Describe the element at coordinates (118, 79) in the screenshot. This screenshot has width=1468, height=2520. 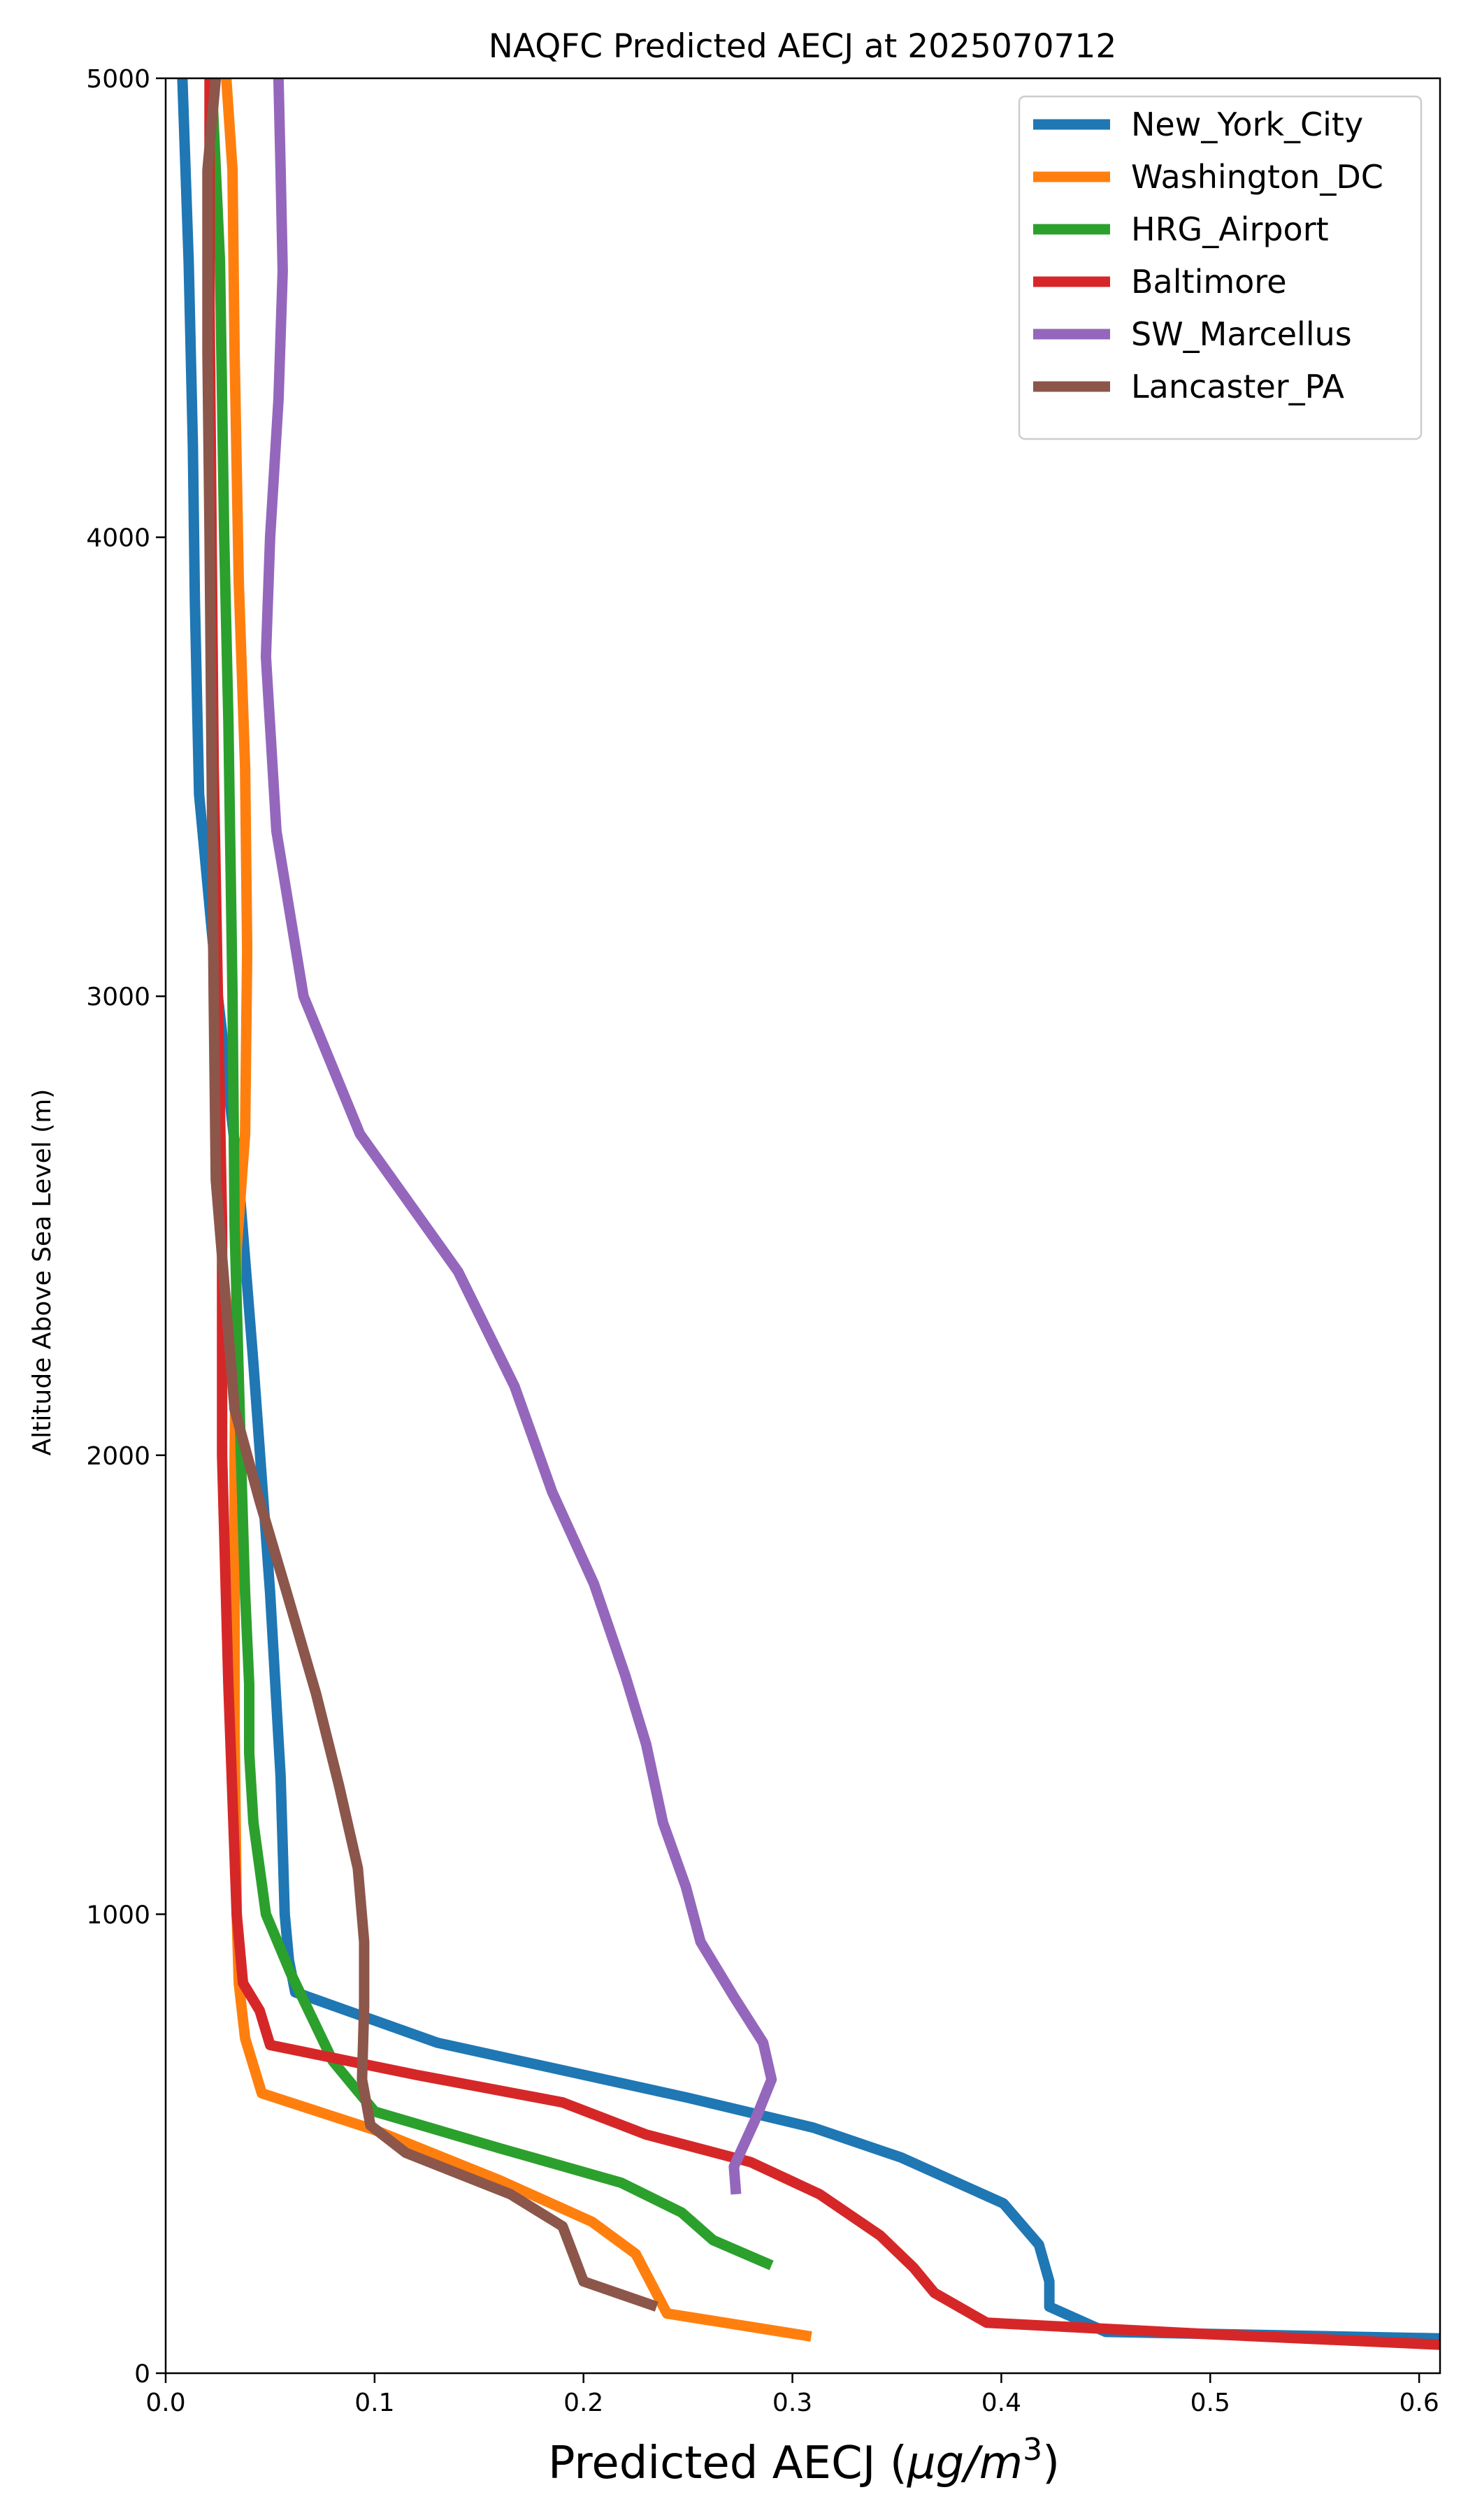
I see `y-tick-label: 5000` at that location.